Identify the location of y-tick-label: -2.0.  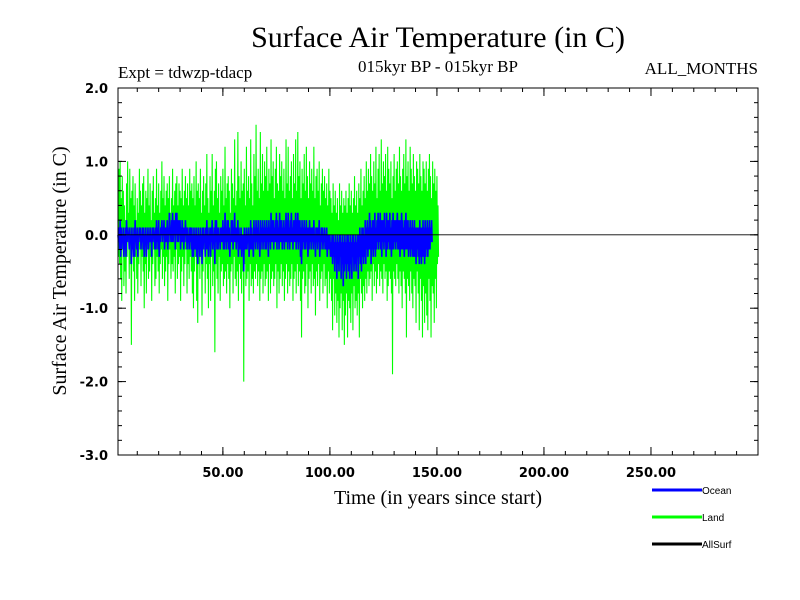
(94, 383).